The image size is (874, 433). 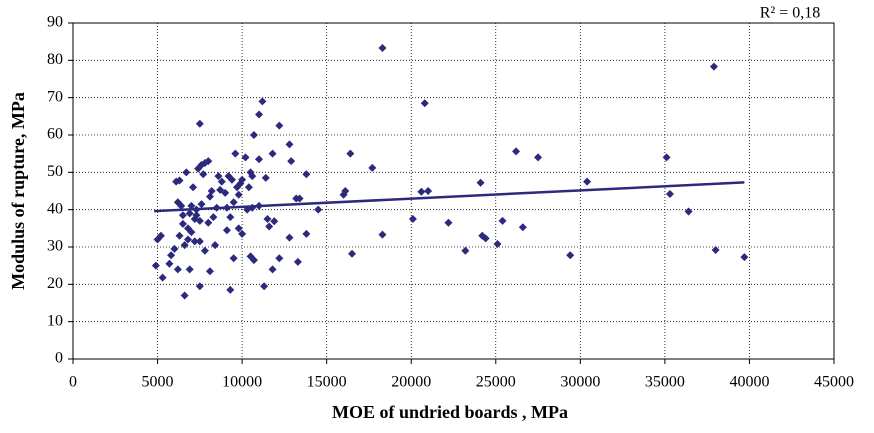 What do you see at coordinates (158, 382) in the screenshot?
I see `x-tick-label: 5000` at bounding box center [158, 382].